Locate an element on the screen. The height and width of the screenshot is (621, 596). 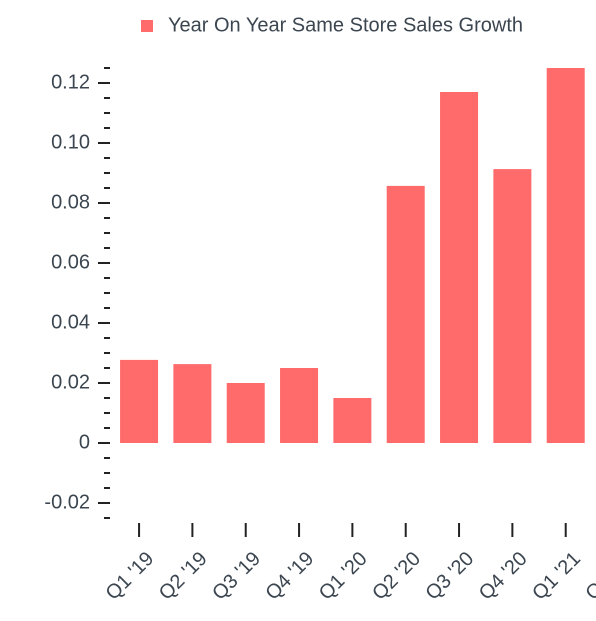
y-tick-label: 0.04 is located at coordinates (70, 322).